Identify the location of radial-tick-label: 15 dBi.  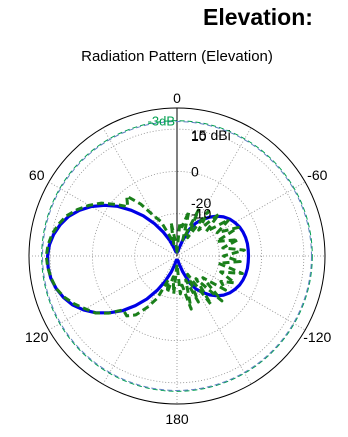
(211, 135).